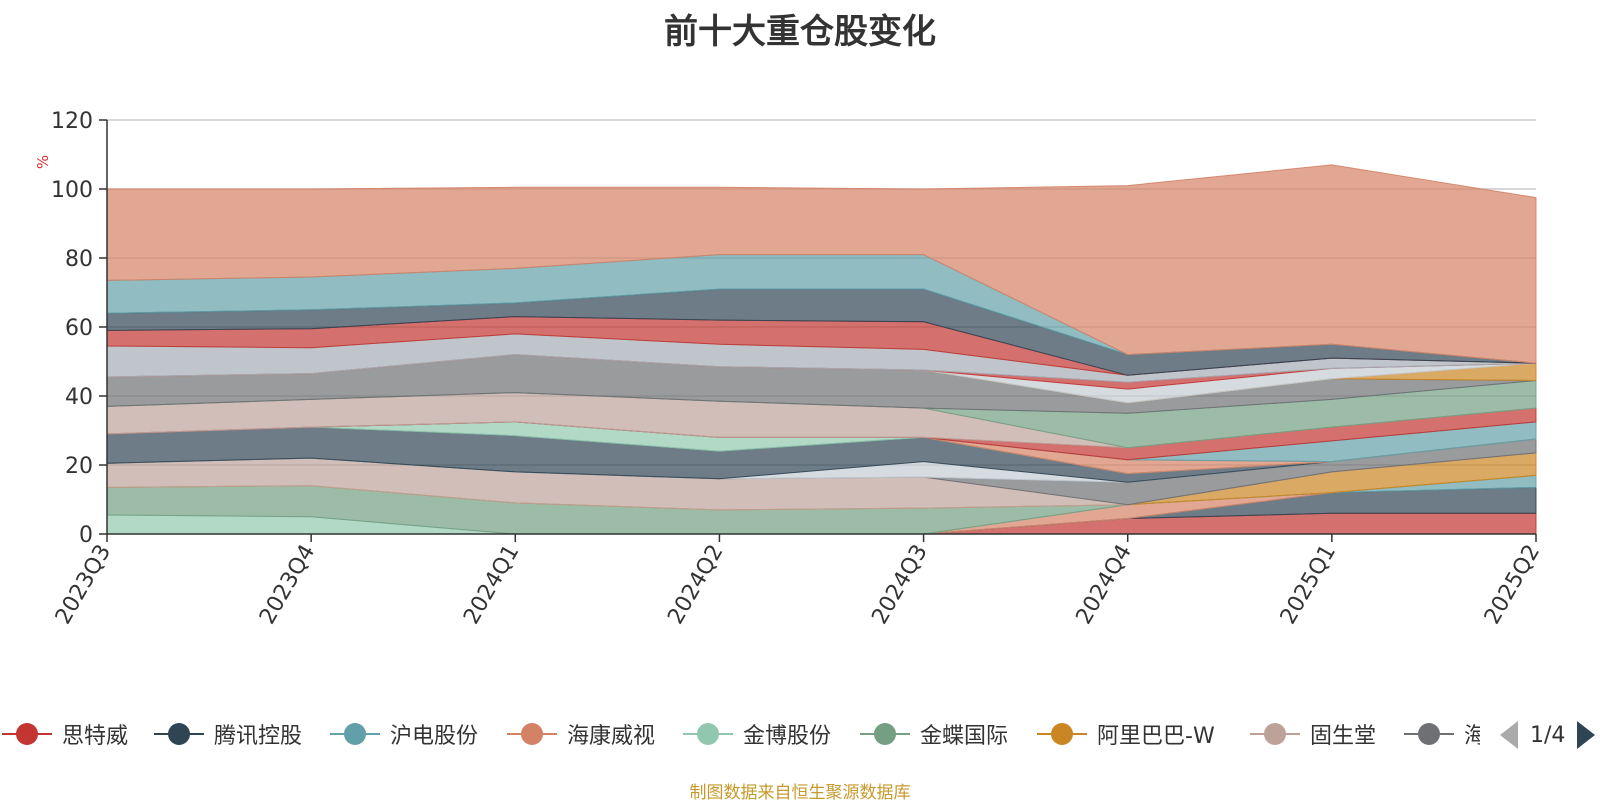  What do you see at coordinates (1512, 585) in the screenshot?
I see `x-tick-label: 2025Q2` at bounding box center [1512, 585].